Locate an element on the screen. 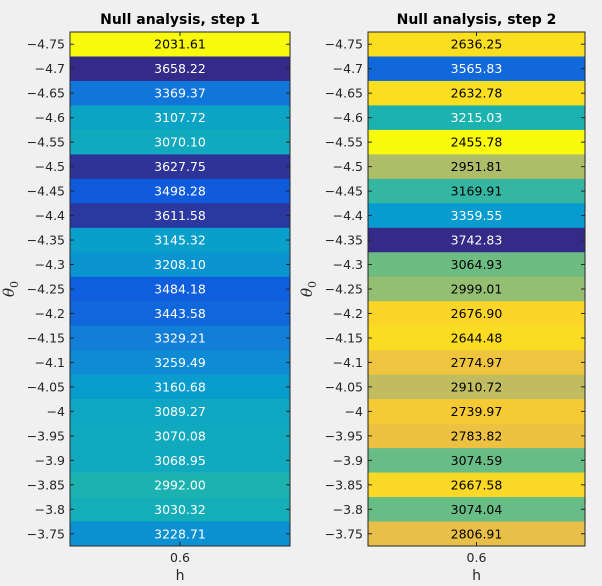 The width and height of the screenshot is (602, 586). cell-value-label: 3074.59 is located at coordinates (477, 460).